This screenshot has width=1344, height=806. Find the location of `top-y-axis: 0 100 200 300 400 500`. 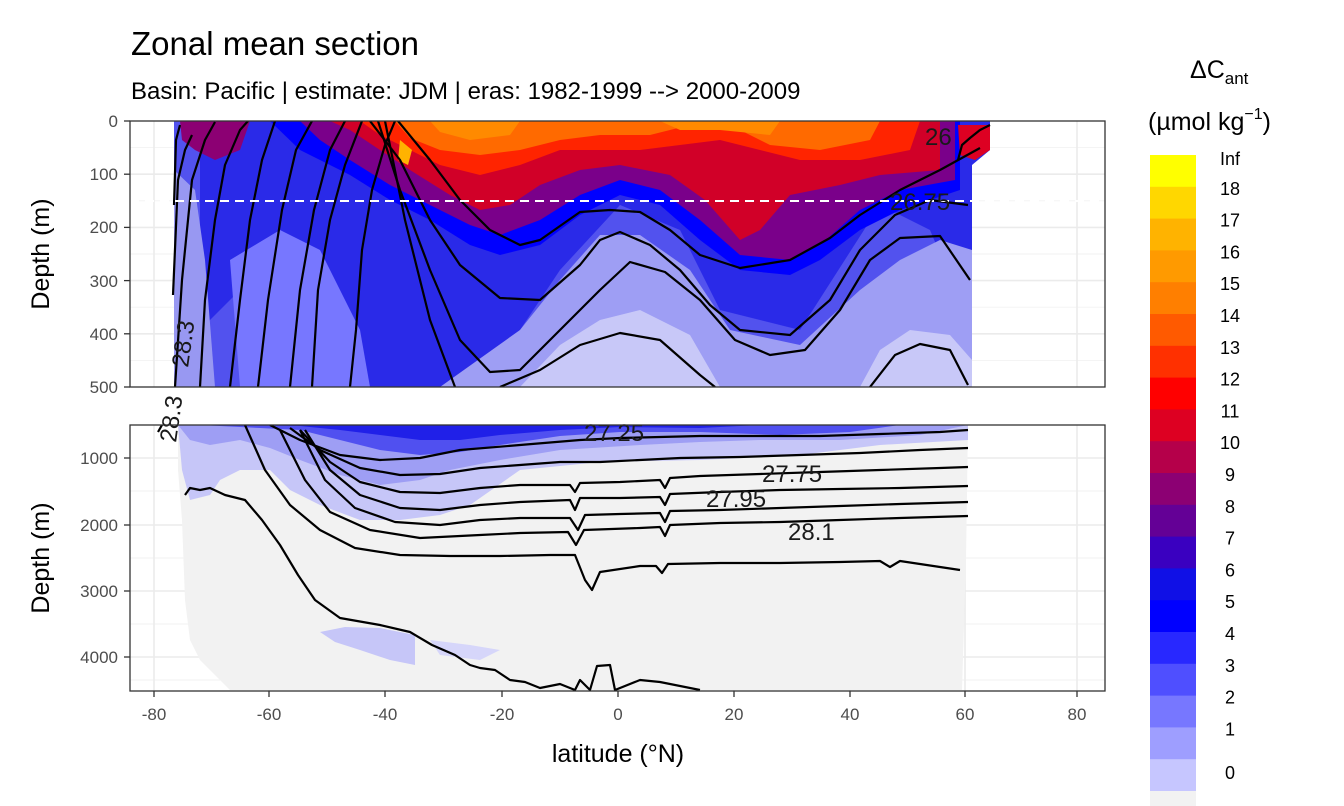

top-y-axis: 0 100 200 300 400 500 is located at coordinates (110, 254).